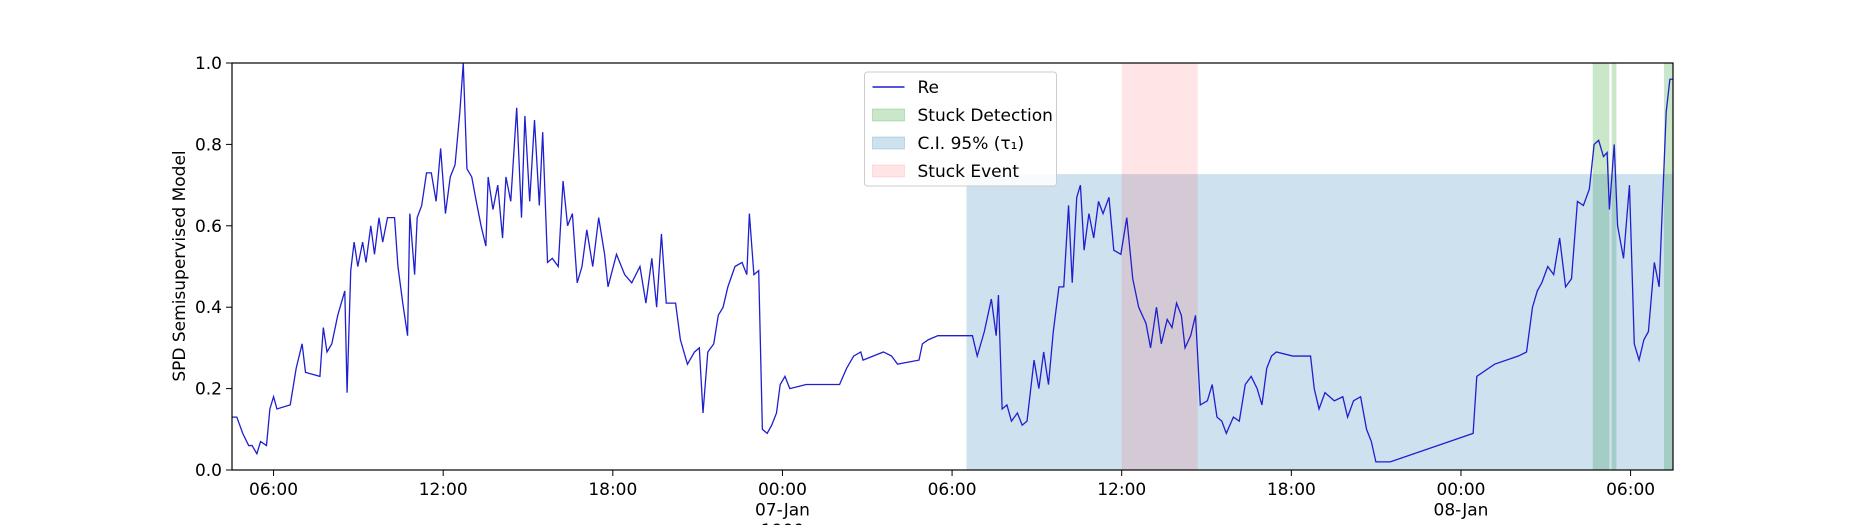 The image size is (1850, 525). I want to click on legend-label: Re, so click(929, 88).